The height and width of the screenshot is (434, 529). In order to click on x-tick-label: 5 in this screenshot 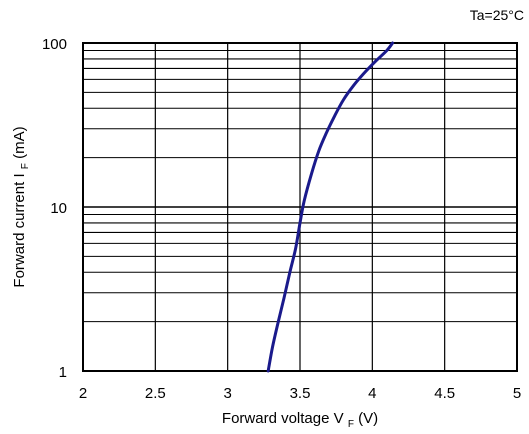, I will do `click(517, 393)`.